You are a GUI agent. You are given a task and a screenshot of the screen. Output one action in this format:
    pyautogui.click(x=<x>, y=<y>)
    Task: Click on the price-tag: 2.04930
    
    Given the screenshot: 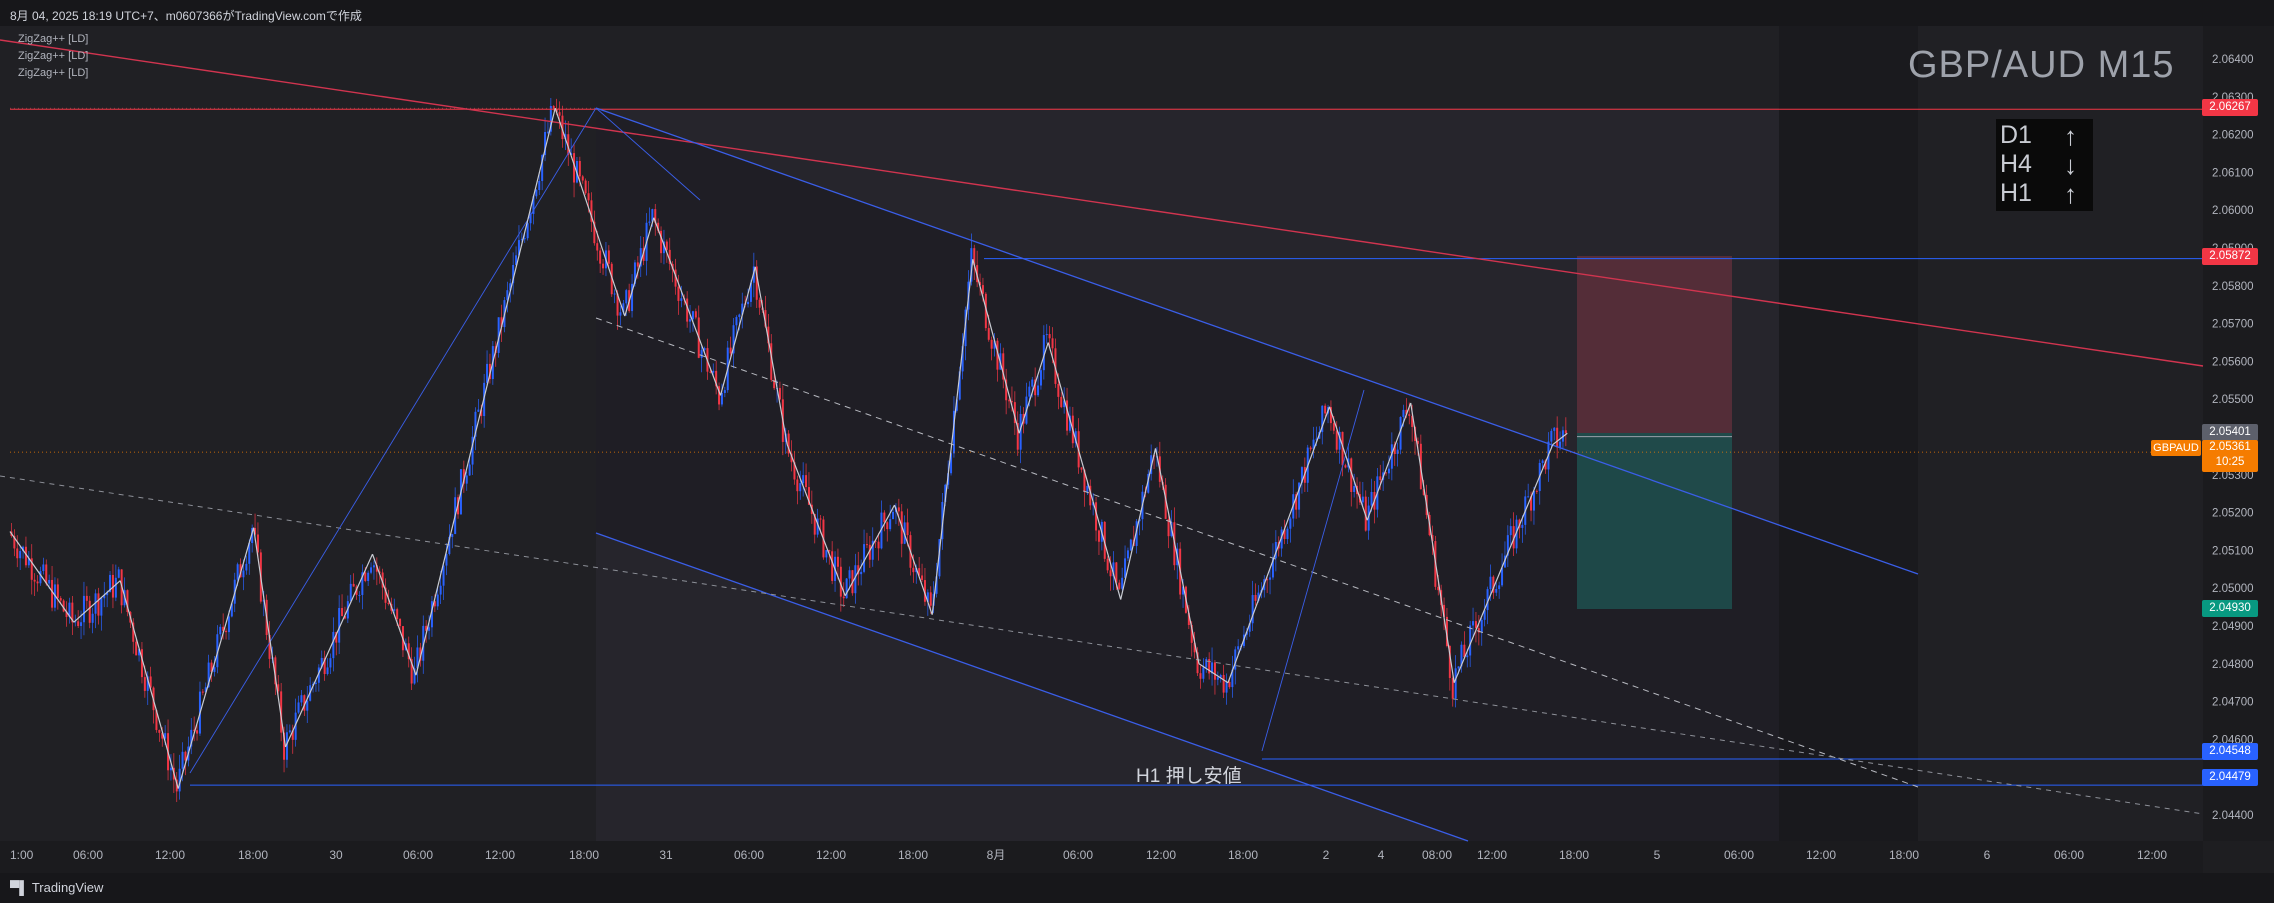 What is the action you would take?
    pyautogui.click(x=2230, y=608)
    